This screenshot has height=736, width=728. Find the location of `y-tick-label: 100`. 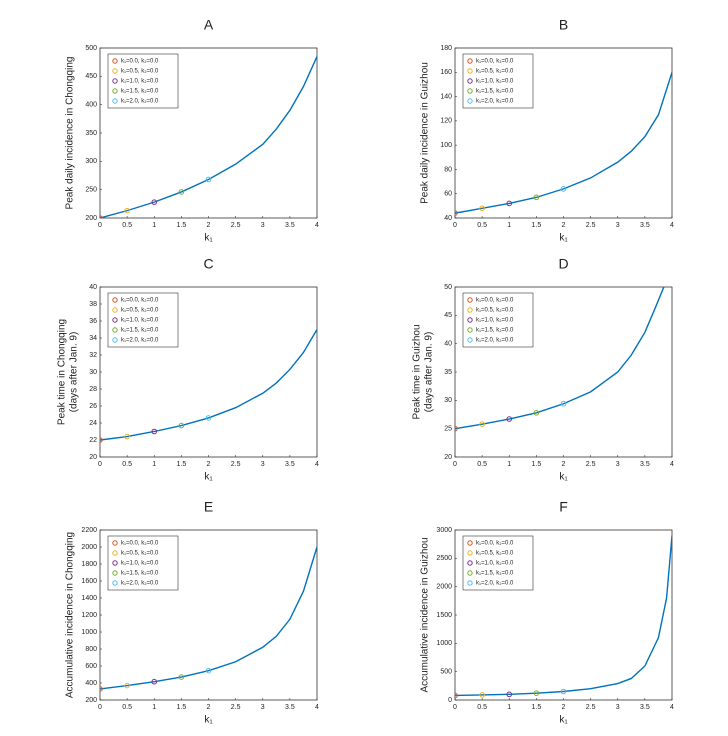

y-tick-label: 100 is located at coordinates (446, 145).